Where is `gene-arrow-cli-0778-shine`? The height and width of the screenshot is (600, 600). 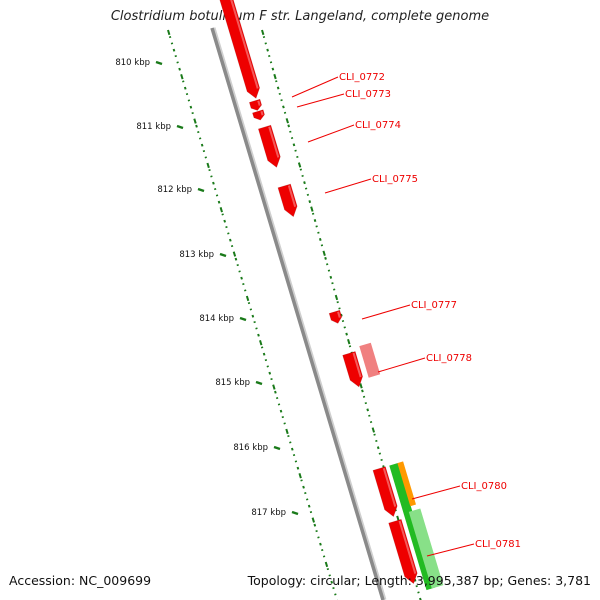 gene-arrow-cli-0778-shine is located at coordinates (357, 365).